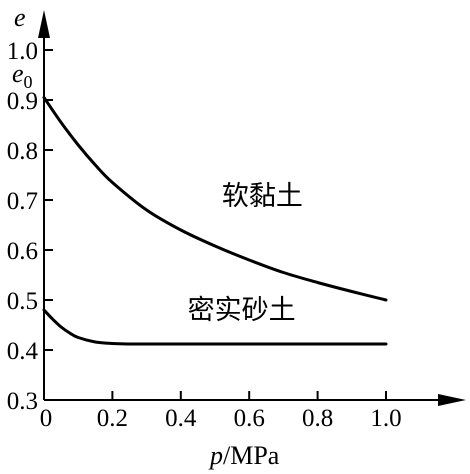  What do you see at coordinates (317, 418) in the screenshot?
I see `x-tick-label: 0.8` at bounding box center [317, 418].